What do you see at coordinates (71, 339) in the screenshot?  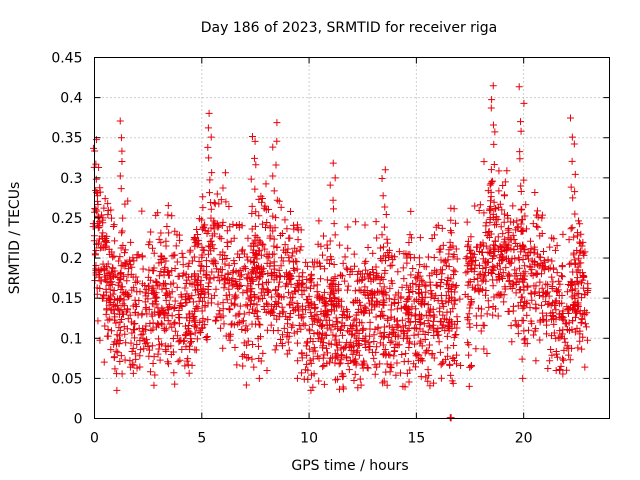 I see `y-tick-label: 0.1` at bounding box center [71, 339].